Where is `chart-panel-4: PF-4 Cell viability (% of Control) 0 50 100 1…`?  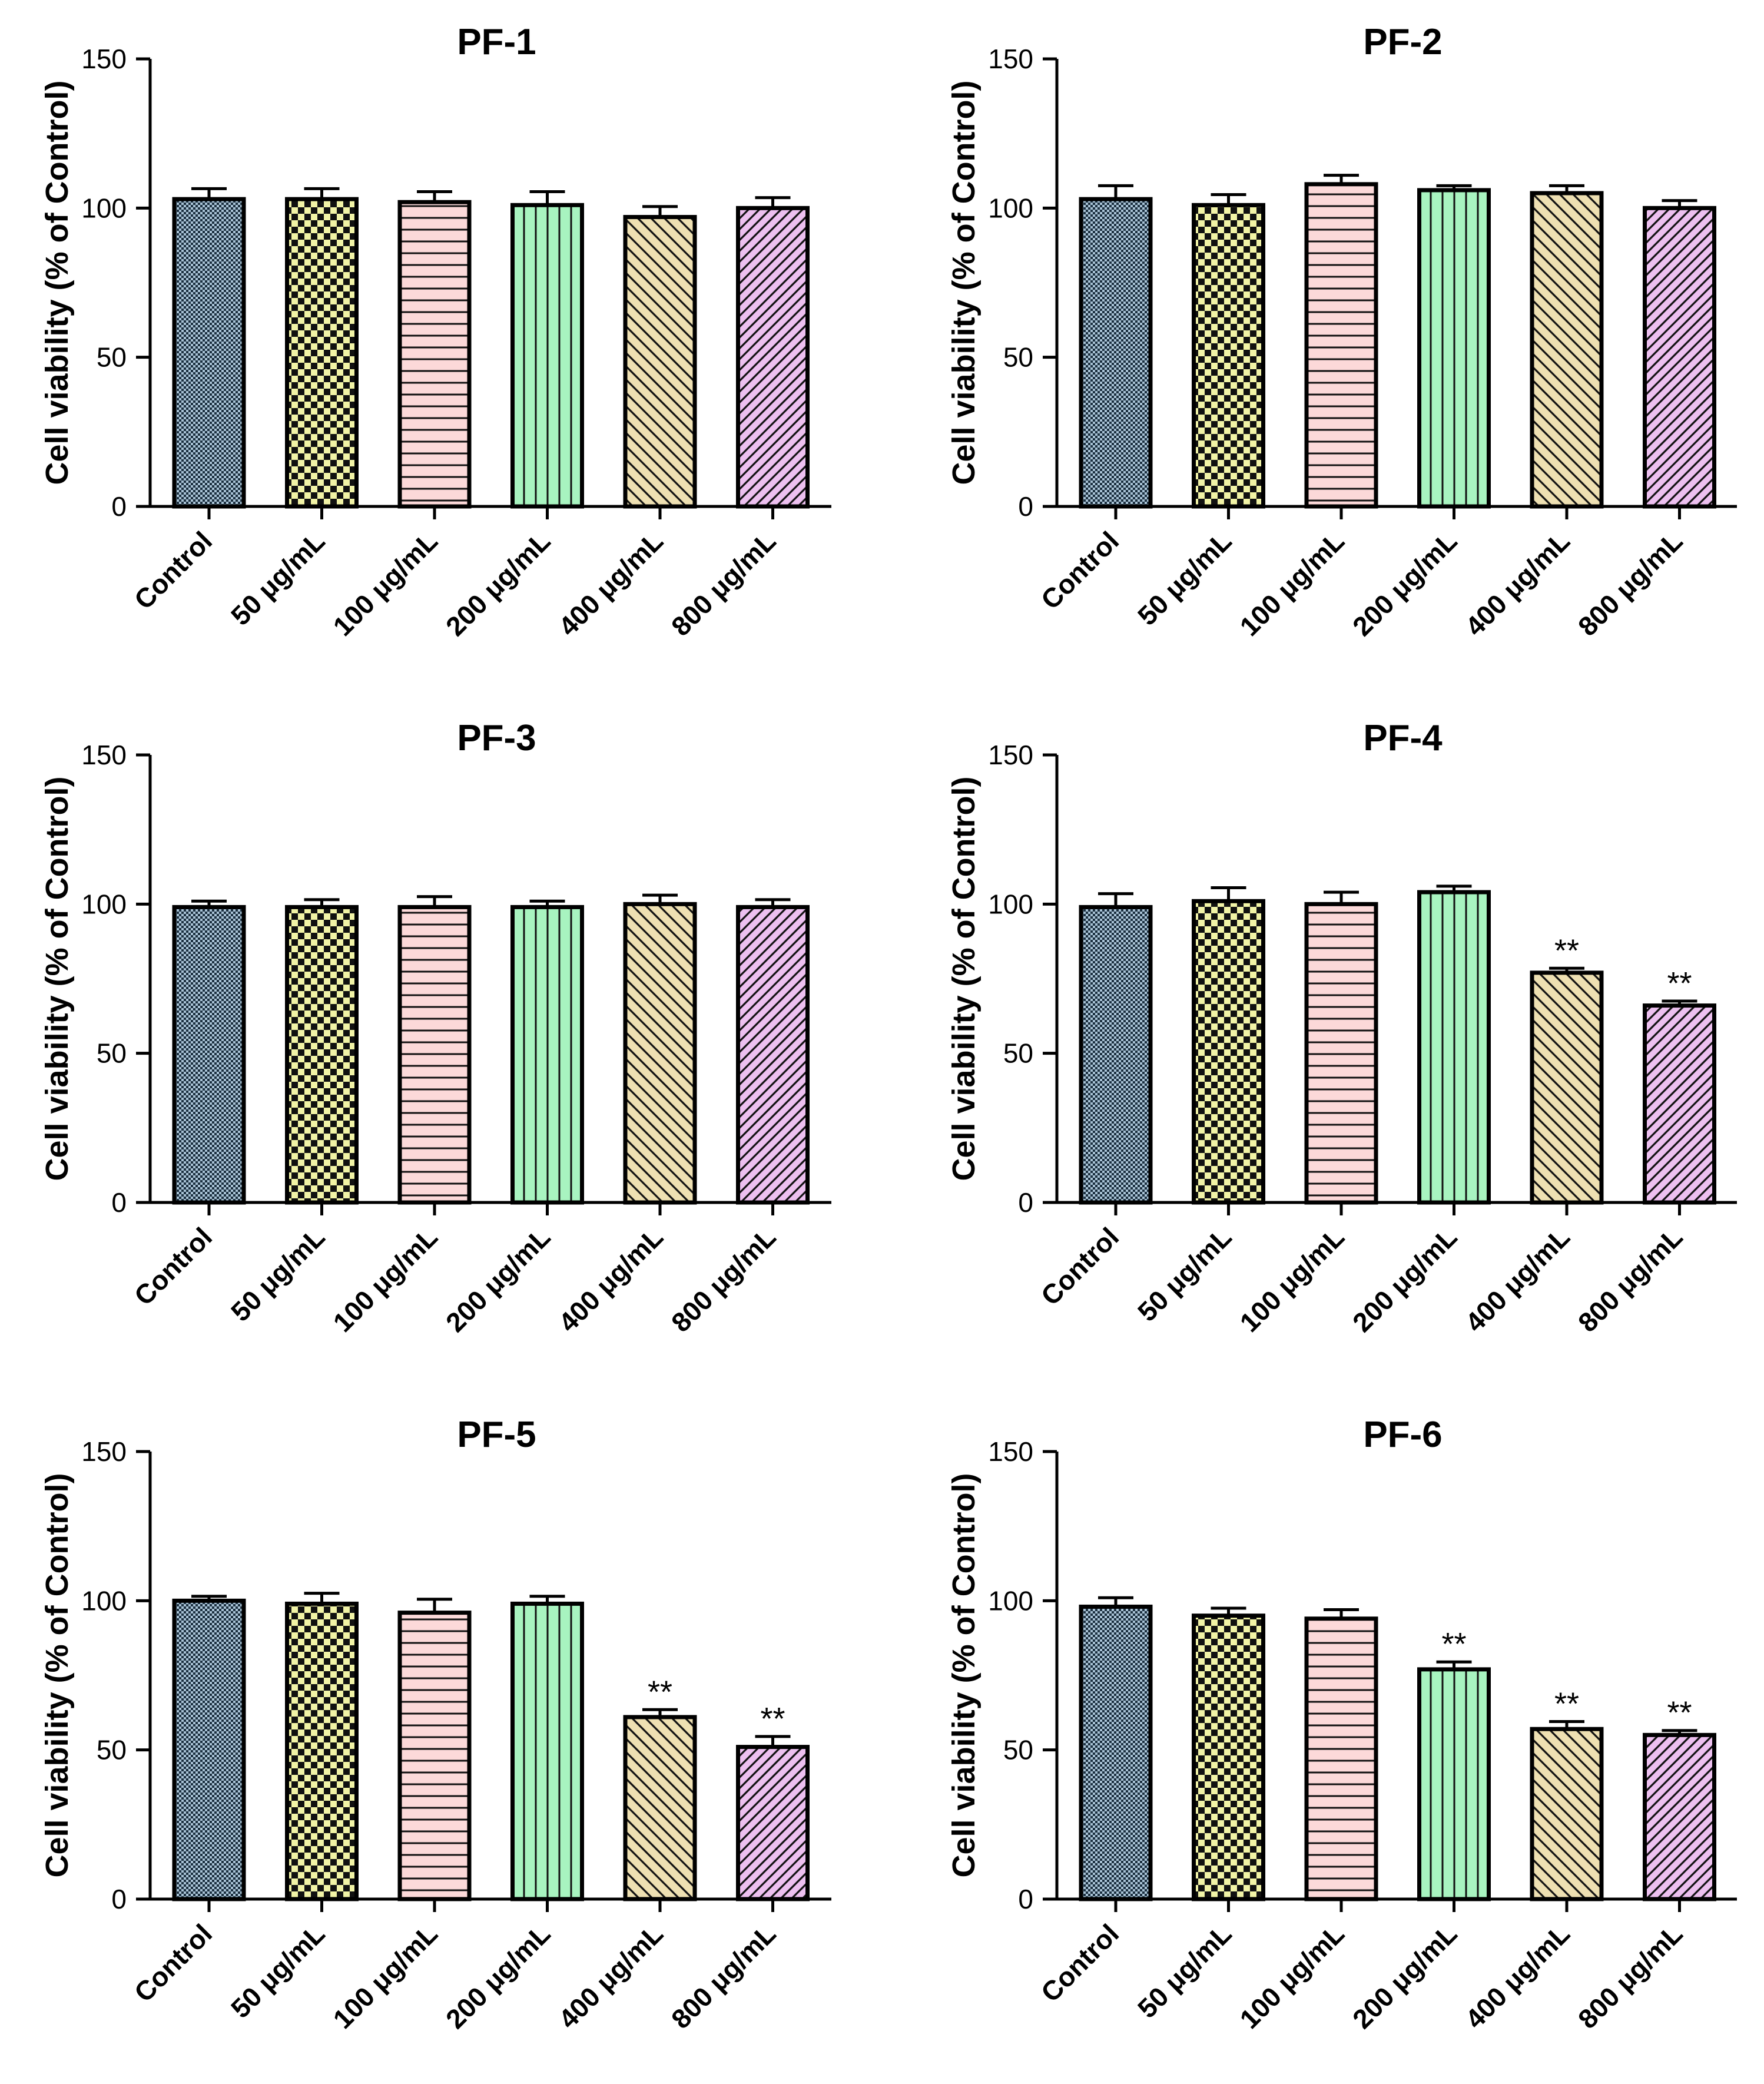
chart-panel-4: PF-4 Cell viability (% of Control) 0 50 100 1… is located at coordinates (1341, 1028).